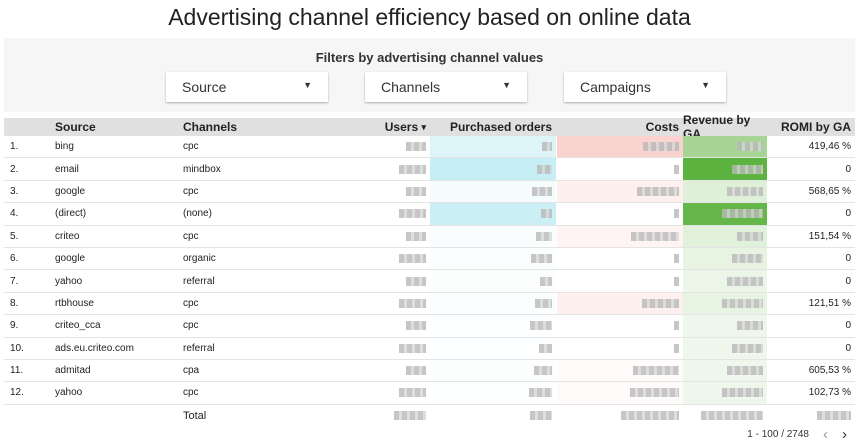 The width and height of the screenshot is (859, 445). What do you see at coordinates (17, 371) in the screenshot?
I see `row-number: 11.` at bounding box center [17, 371].